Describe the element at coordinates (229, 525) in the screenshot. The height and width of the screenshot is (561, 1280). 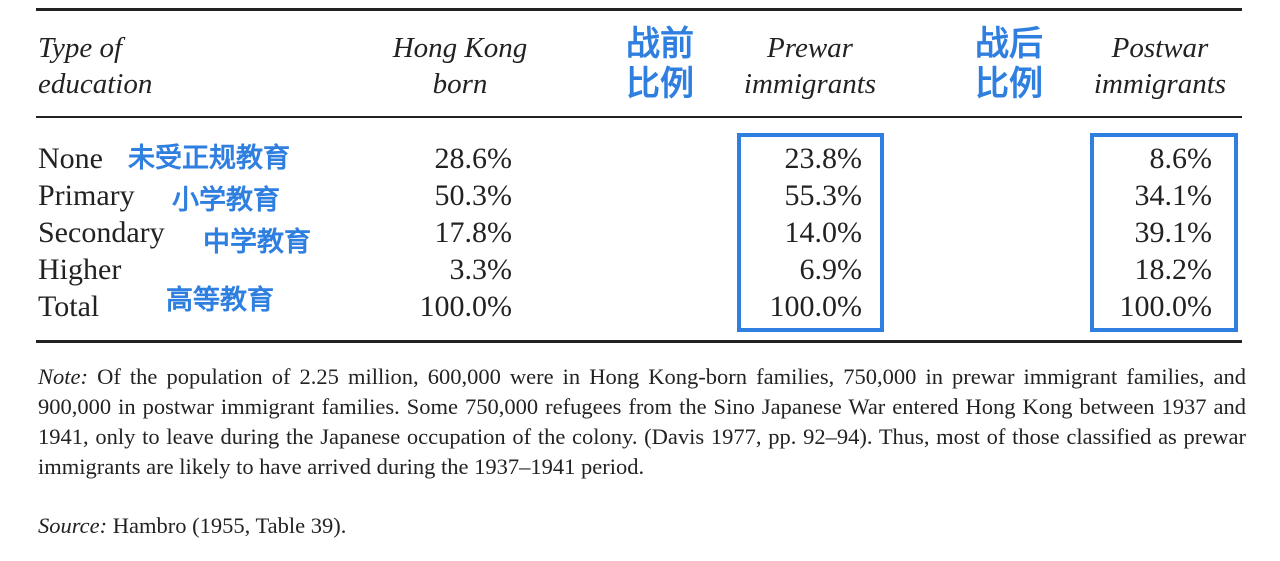
I see `source-text: Hambro (1955, Table 39).` at that location.